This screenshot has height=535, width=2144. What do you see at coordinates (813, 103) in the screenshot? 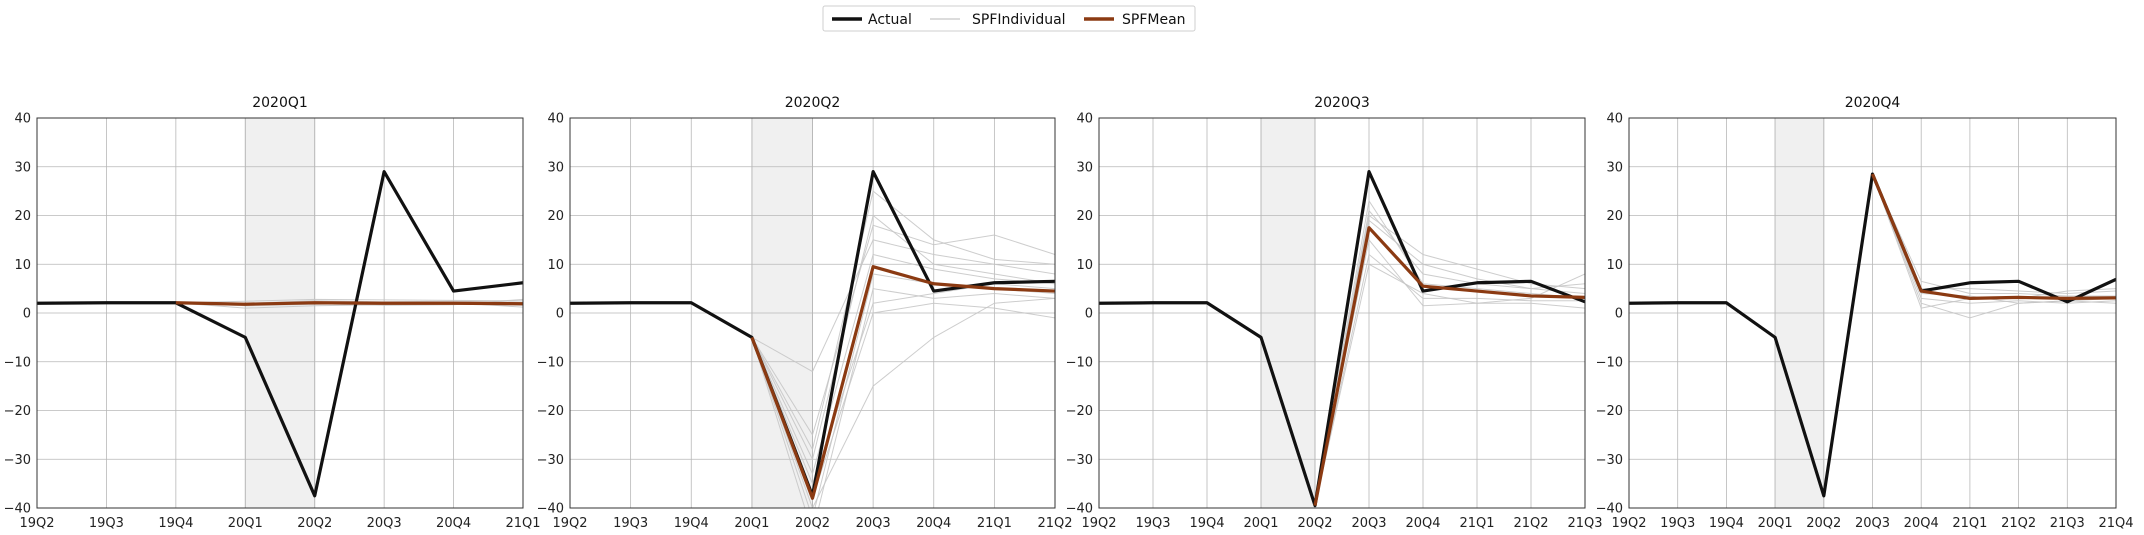
I see `panel-title: 2020Q2` at bounding box center [813, 103].